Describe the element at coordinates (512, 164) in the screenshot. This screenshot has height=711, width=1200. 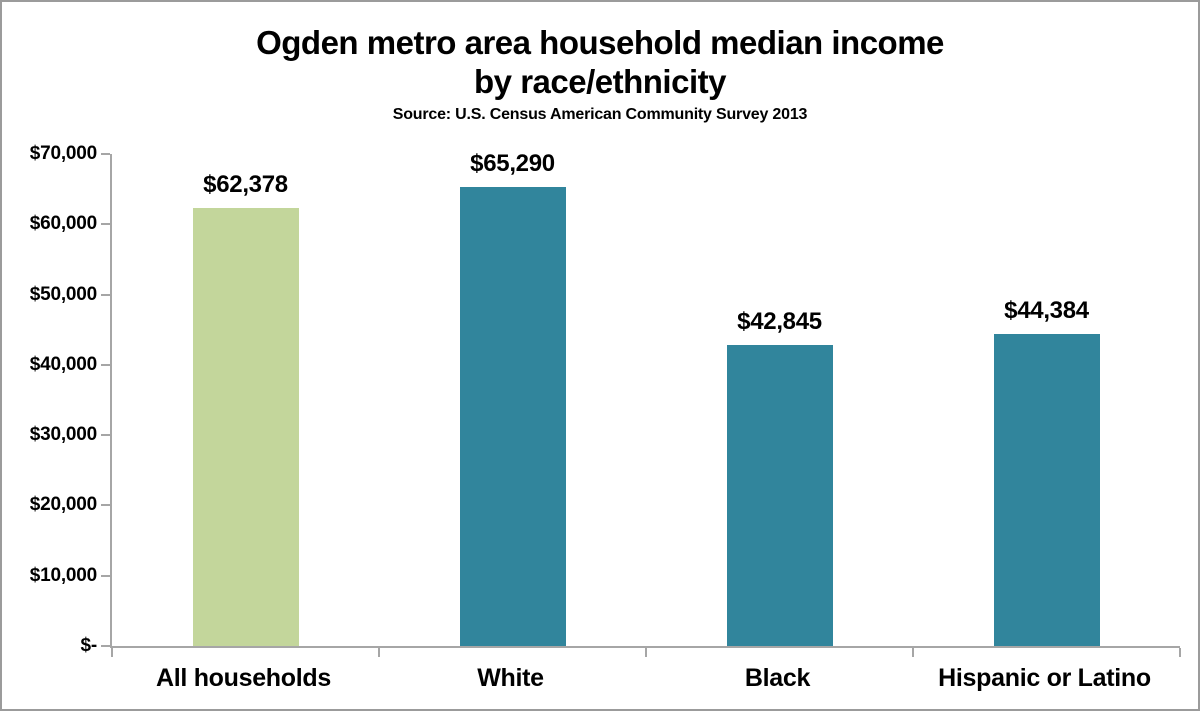
I see `bar-value-label-white: $65,290` at that location.